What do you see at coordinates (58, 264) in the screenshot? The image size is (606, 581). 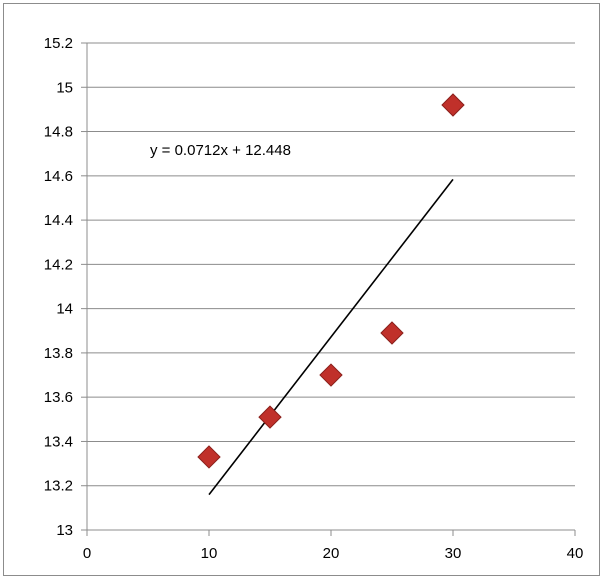 I see `y-tick-label: 14.2` at bounding box center [58, 264].